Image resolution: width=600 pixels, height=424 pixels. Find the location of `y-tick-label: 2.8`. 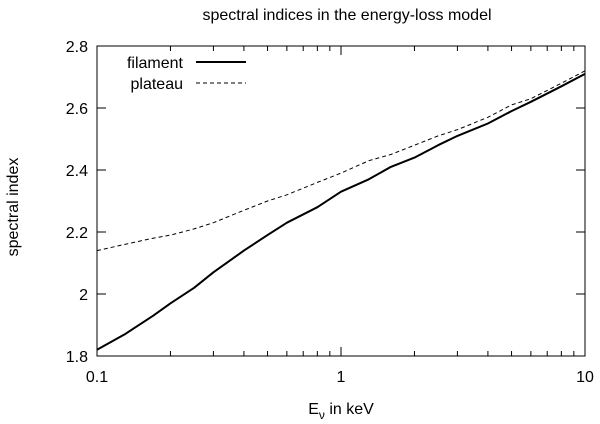

y-tick-label: 2.8 is located at coordinates (77, 47).